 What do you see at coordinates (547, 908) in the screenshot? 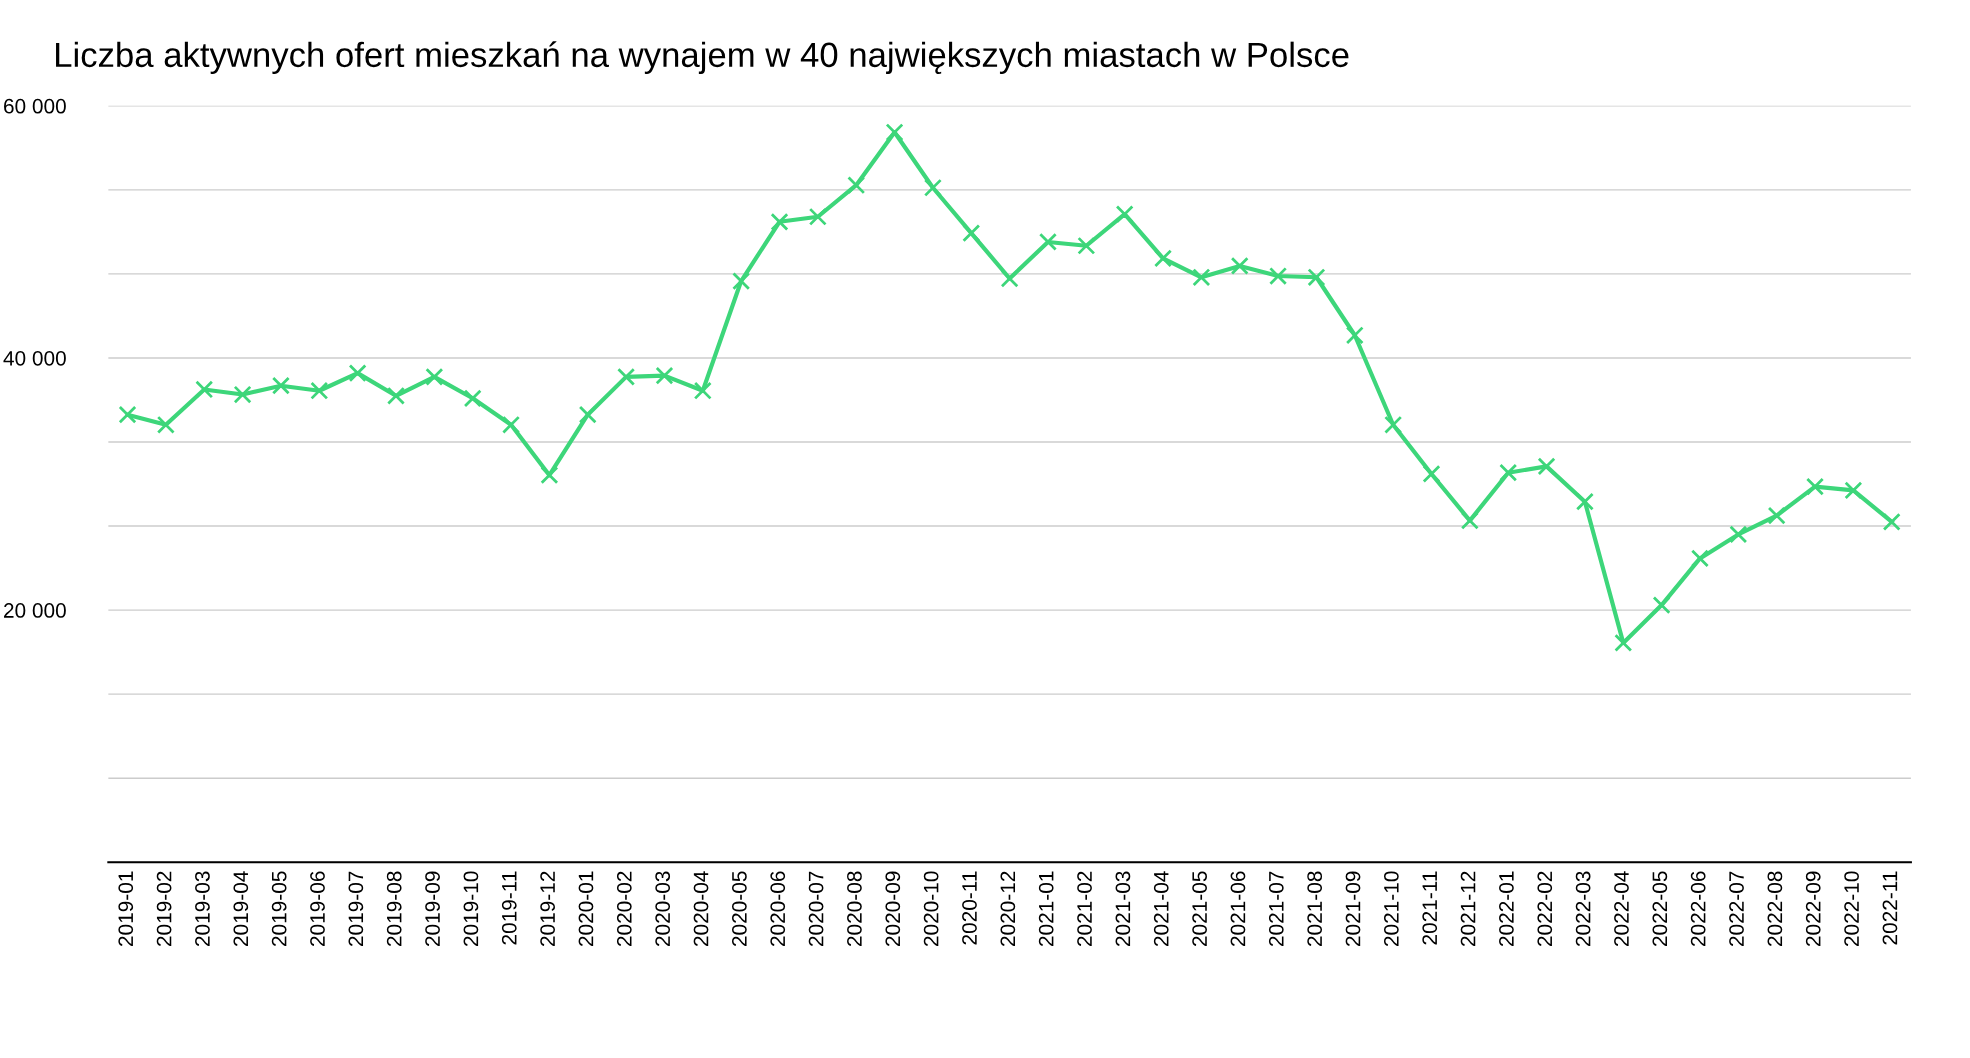
I see `x-tick-label: 2019-12` at bounding box center [547, 908].